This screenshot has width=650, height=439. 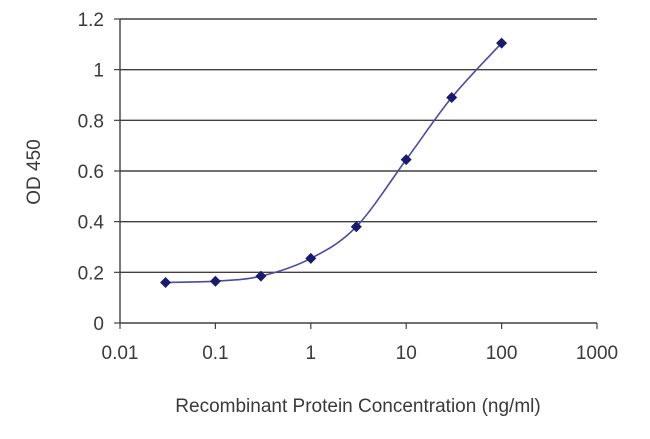 I want to click on x-tick-label-1: 0.1, so click(x=215, y=353).